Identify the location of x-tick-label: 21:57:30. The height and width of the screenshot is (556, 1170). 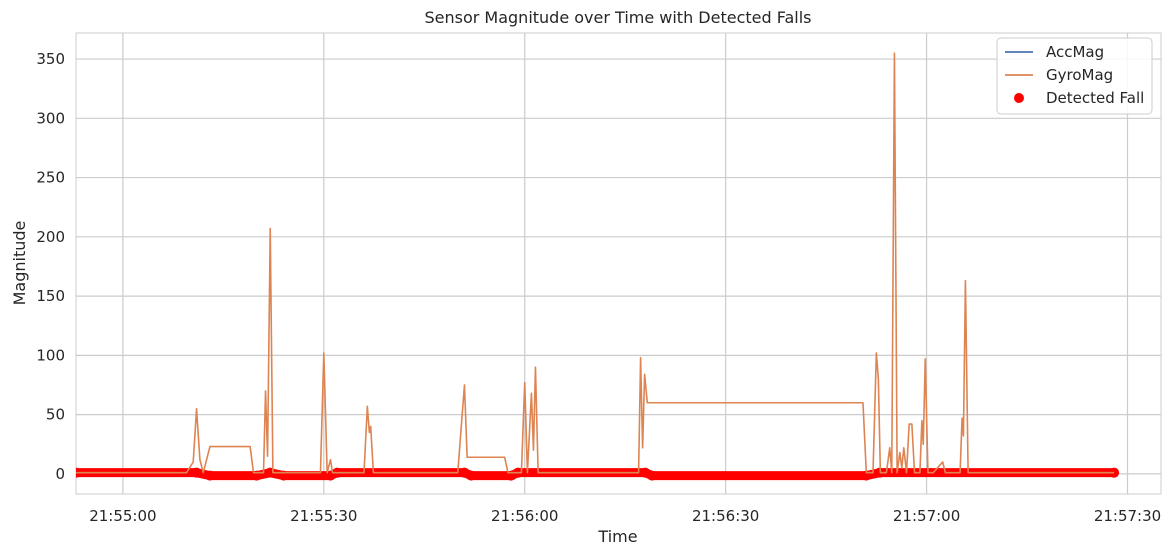
(1127, 516).